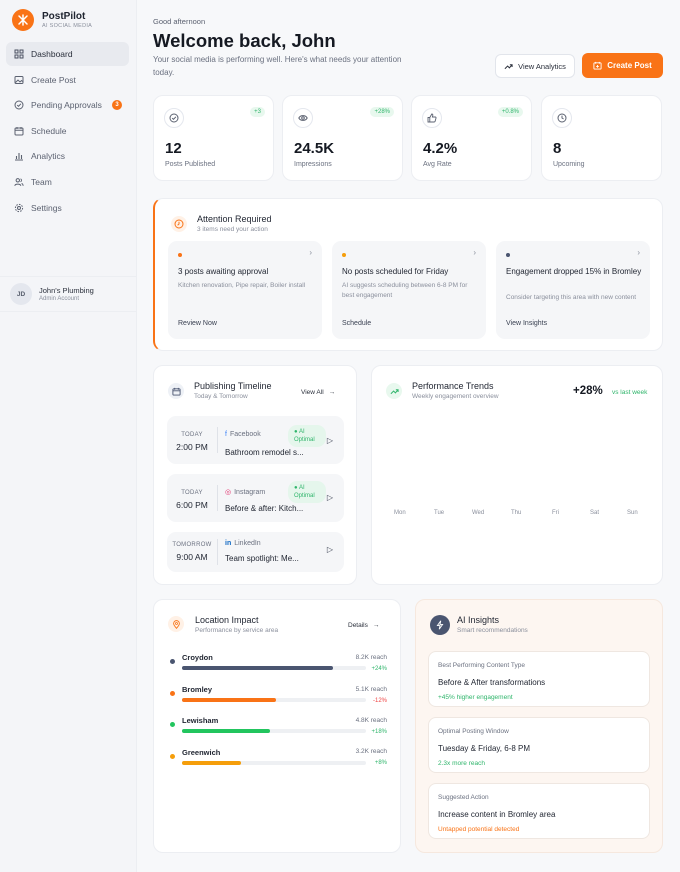 This screenshot has width=680, height=872. I want to click on stat-label: Impressions, so click(313, 164).